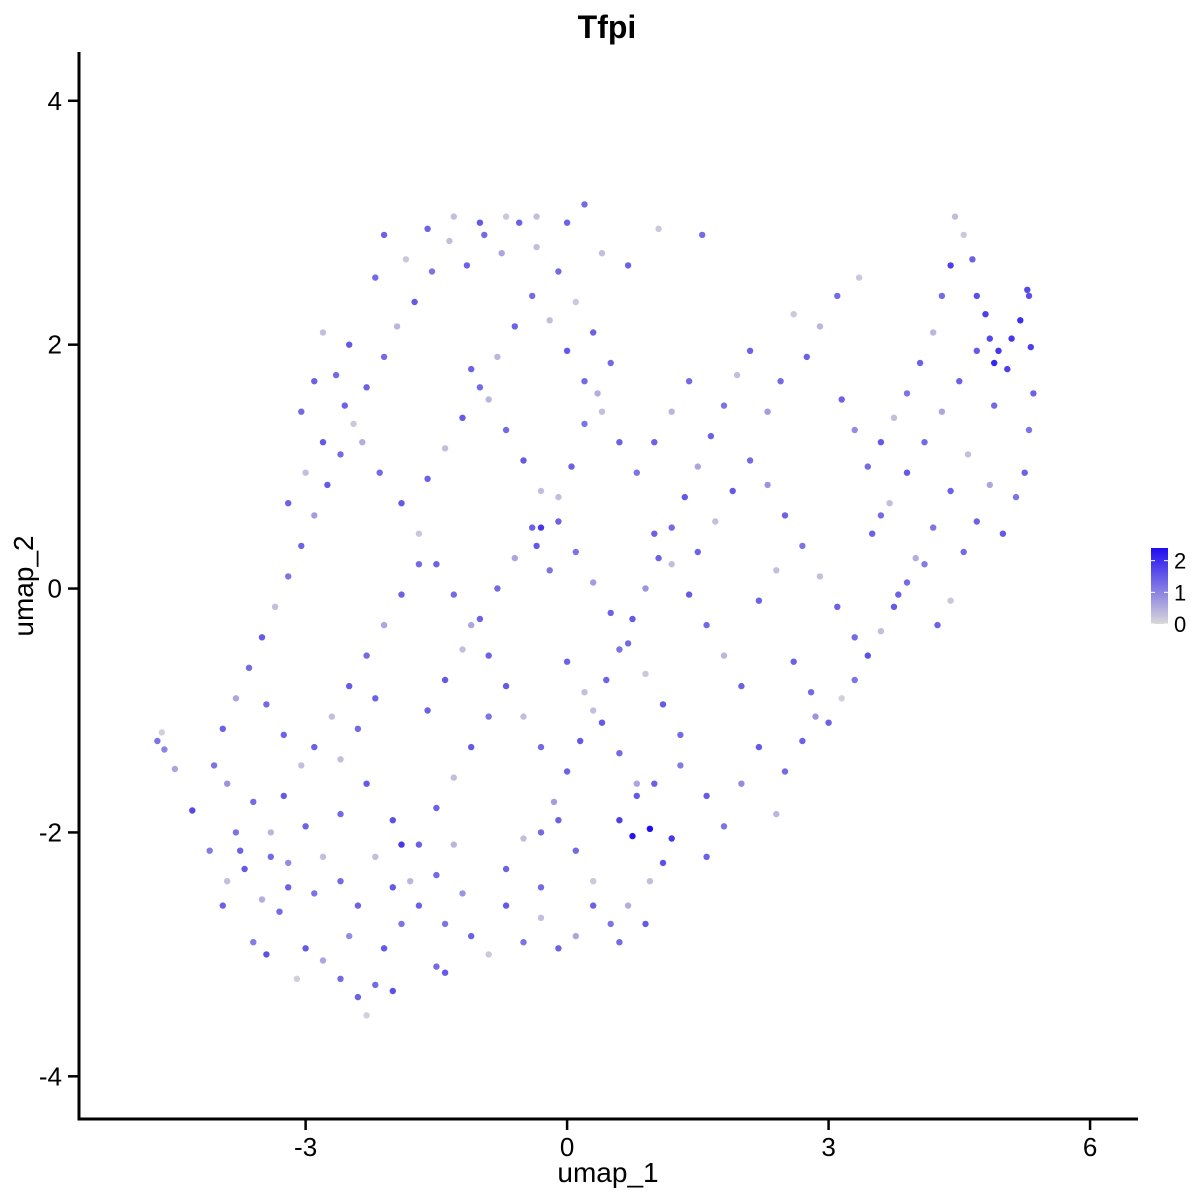  Describe the element at coordinates (607, 1172) in the screenshot. I see `x-axis-title: umap_1` at that location.